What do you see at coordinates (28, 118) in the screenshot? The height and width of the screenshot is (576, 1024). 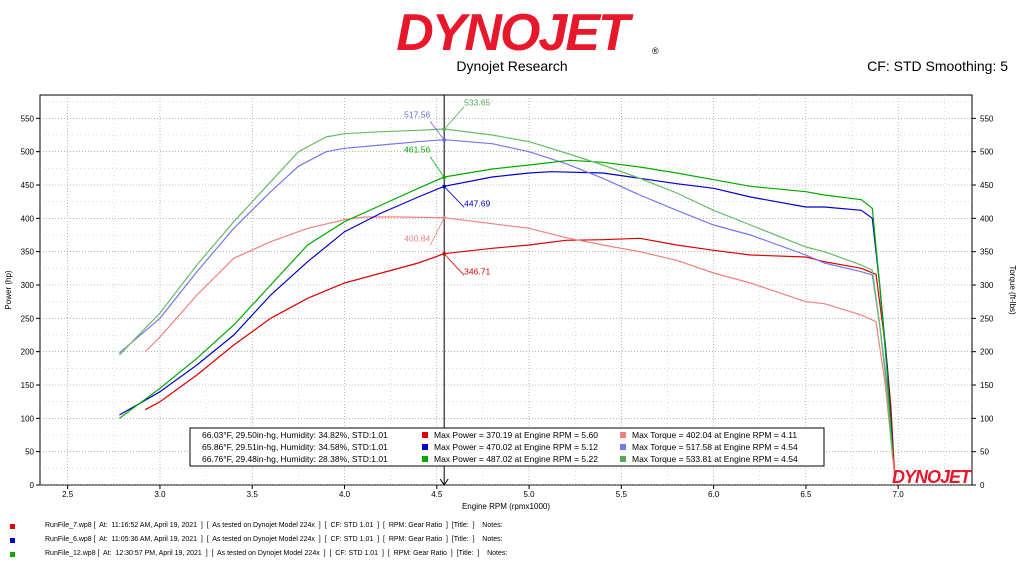 I see `y-tick-label-left: 550` at bounding box center [28, 118].